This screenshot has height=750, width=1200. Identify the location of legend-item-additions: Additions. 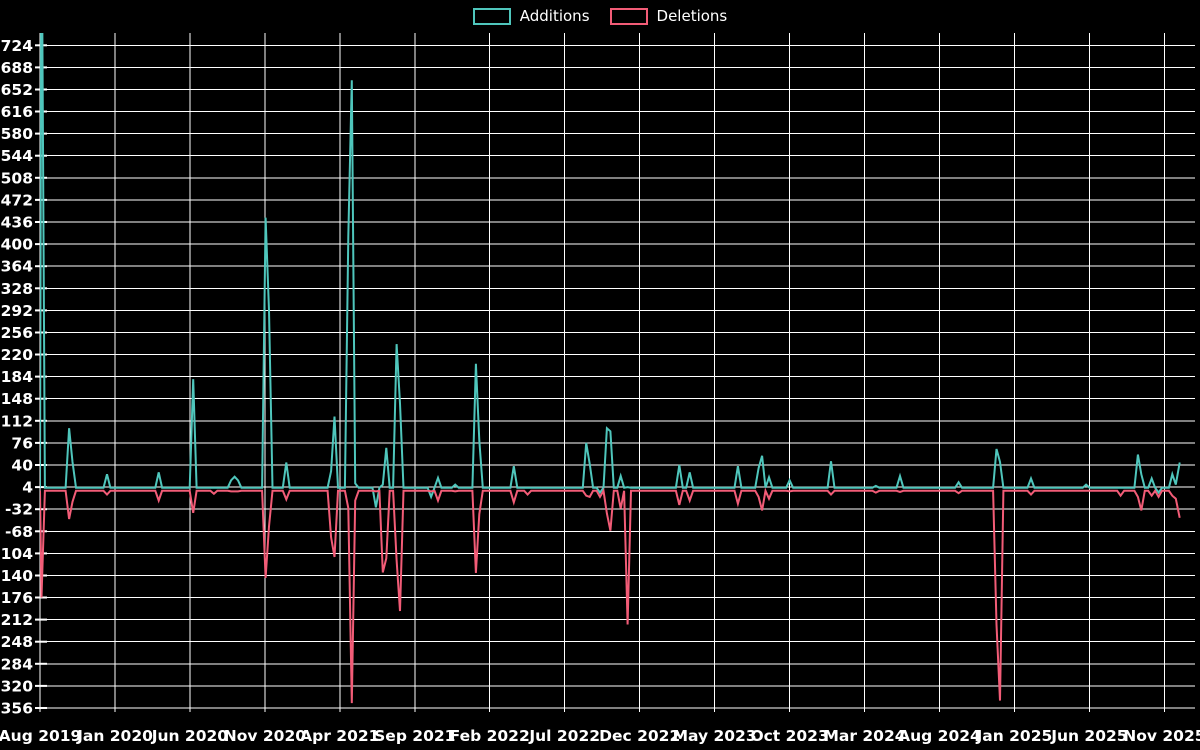
(531, 16).